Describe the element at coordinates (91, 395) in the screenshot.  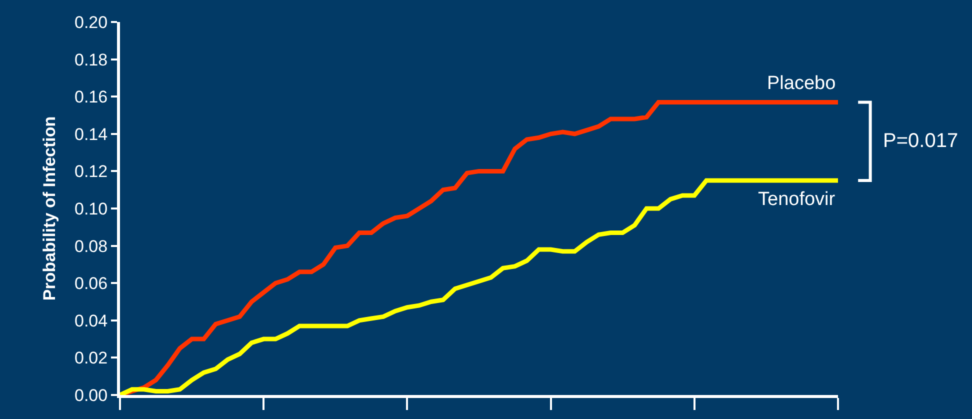
I see `y-tick-label: 0.00` at that location.